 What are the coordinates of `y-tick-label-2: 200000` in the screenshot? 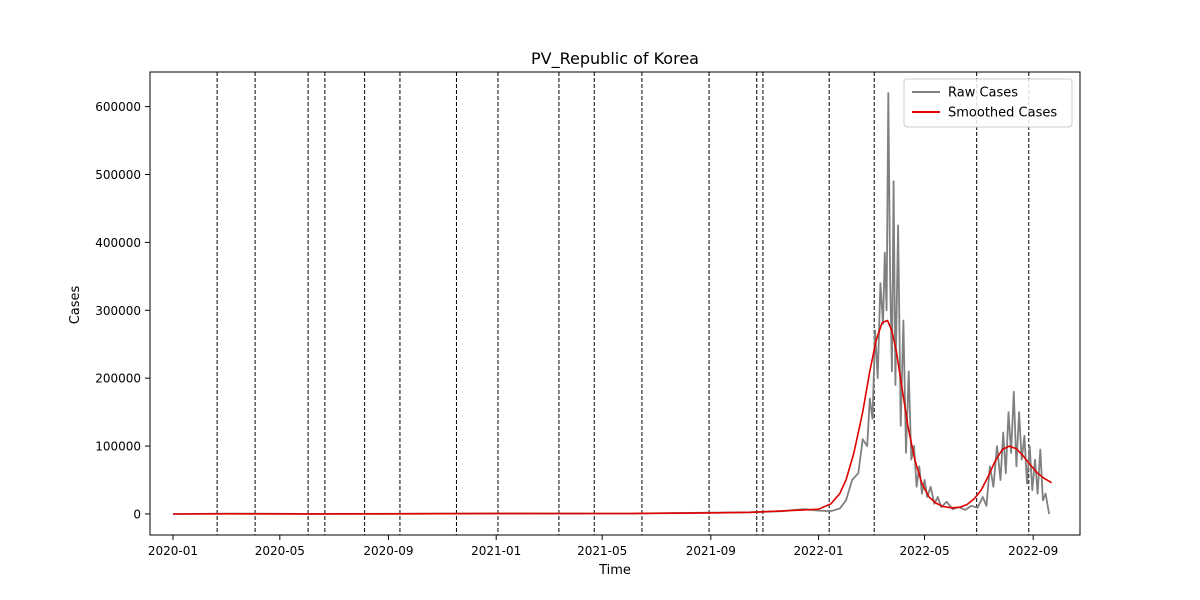 It's located at (118, 379).